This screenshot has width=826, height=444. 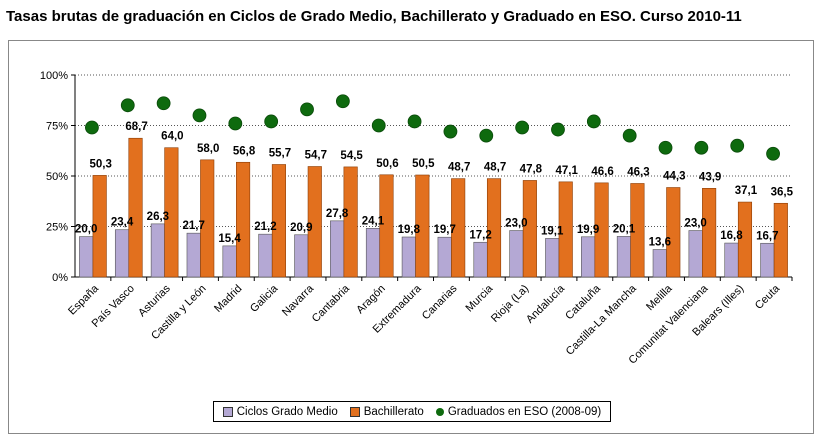 I want to click on legend-item-ciclos: Ciclos Grado Medio, so click(x=280, y=412).